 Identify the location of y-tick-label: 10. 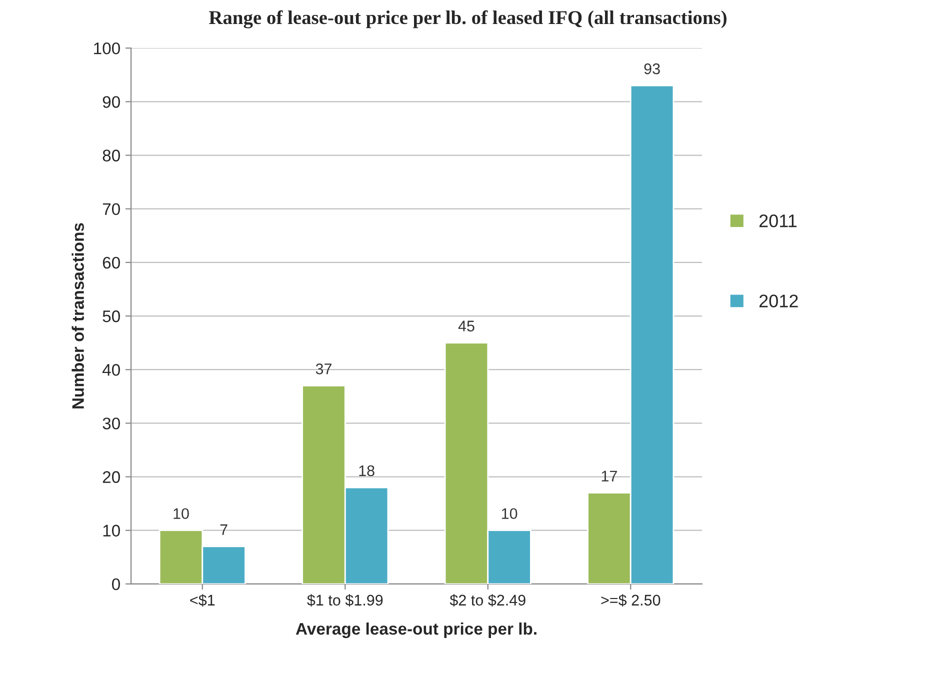
(111, 530).